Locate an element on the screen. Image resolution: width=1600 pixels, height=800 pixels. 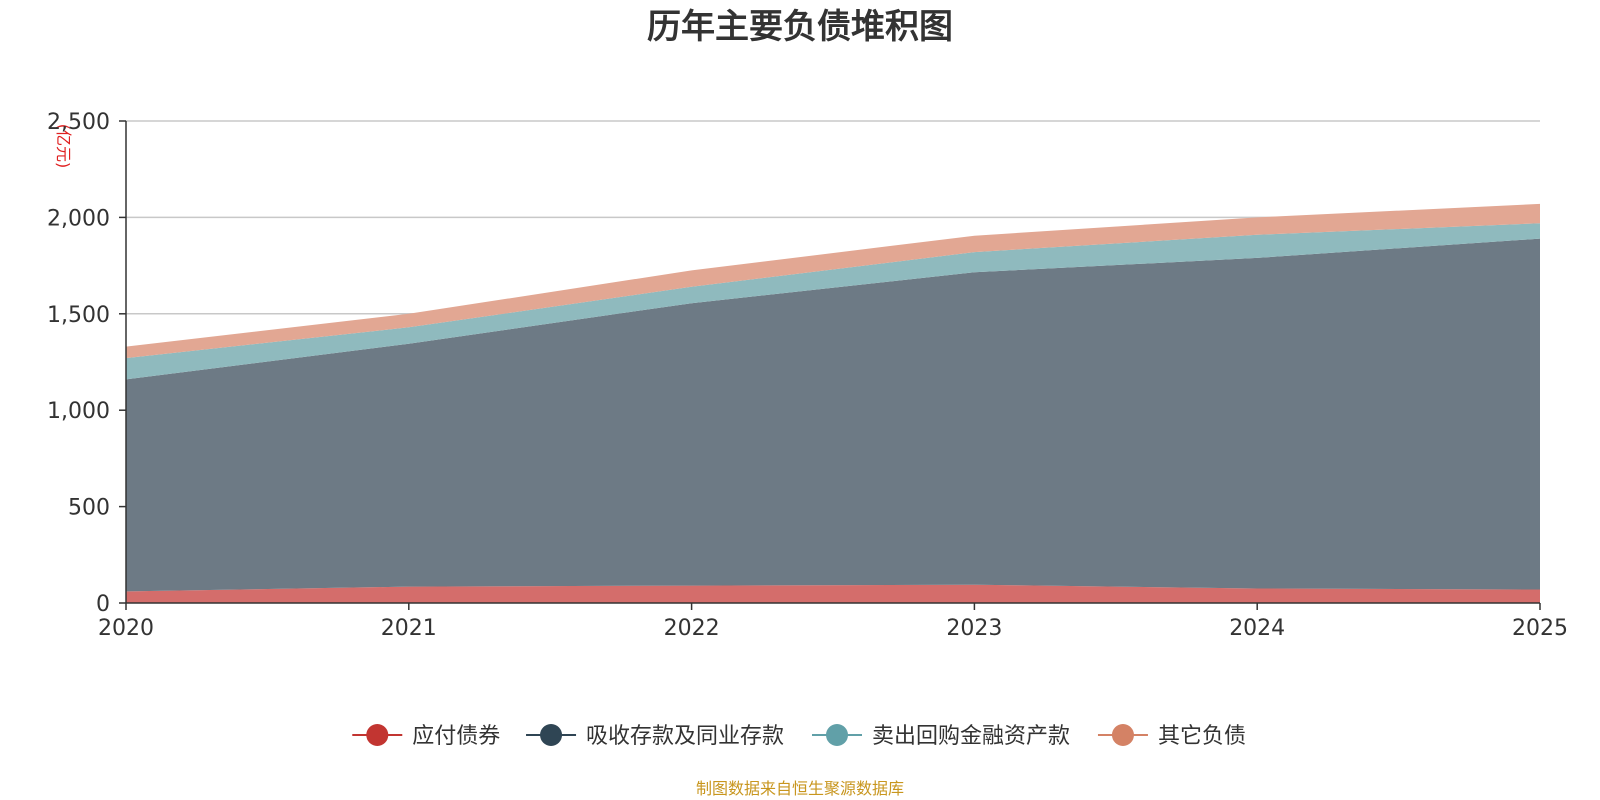
legend-item-0: 应付债券 is located at coordinates (426, 736).